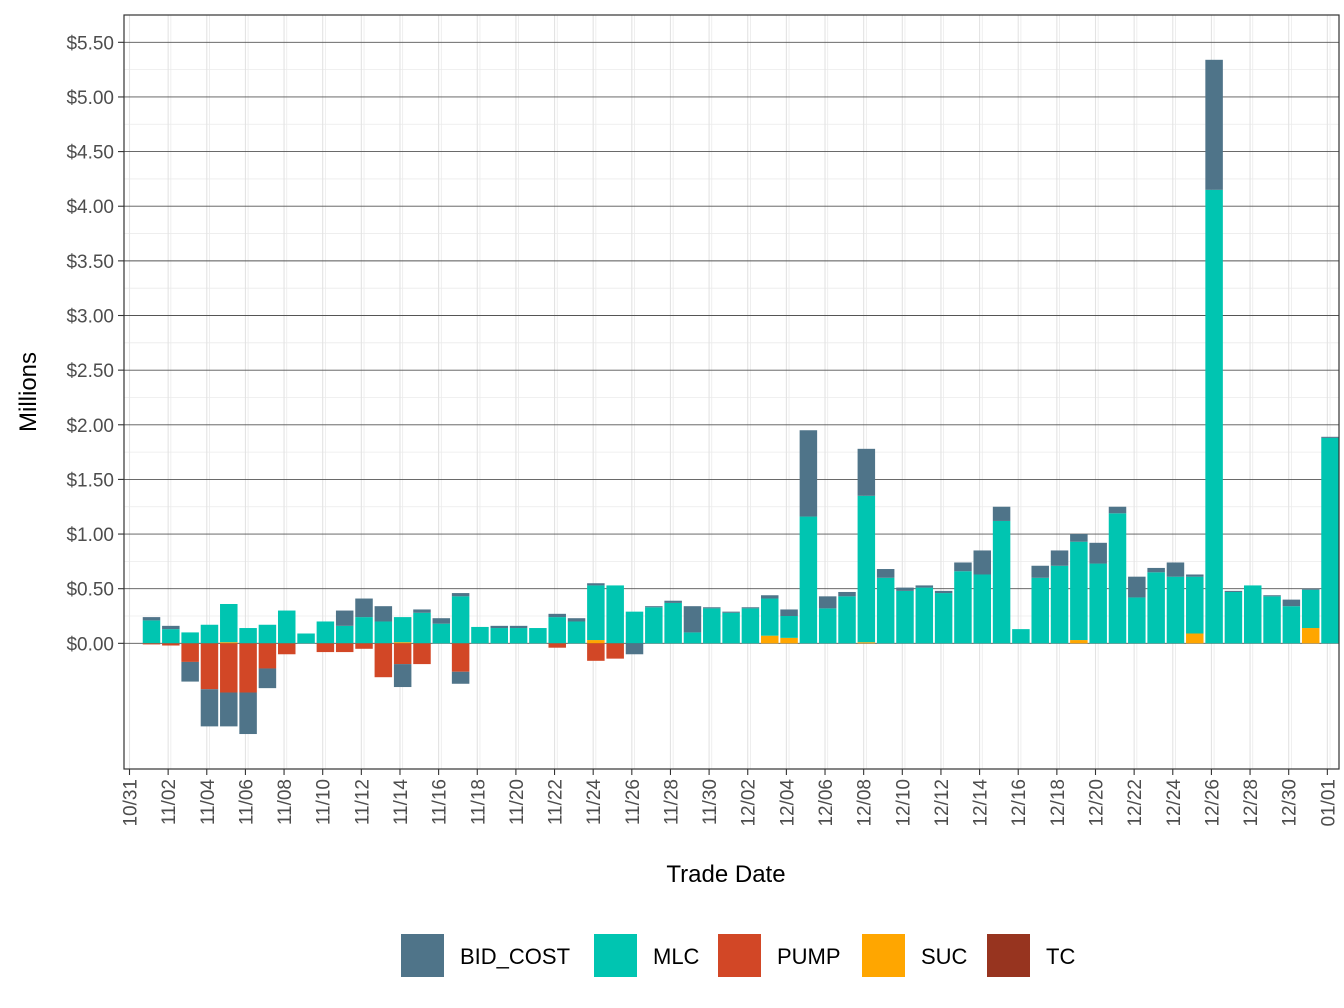  I want to click on x-tick-label: 11/04, so click(208, 802).